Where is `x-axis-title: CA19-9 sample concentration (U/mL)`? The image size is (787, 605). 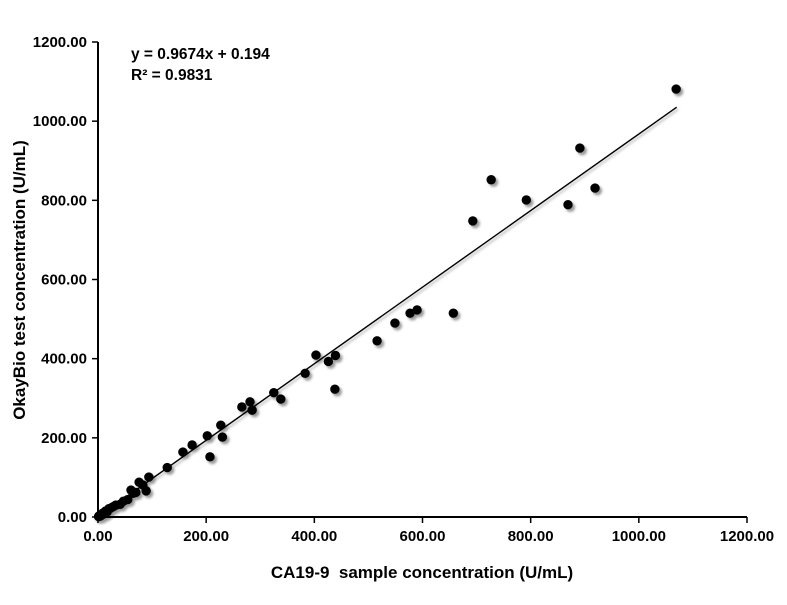 x-axis-title: CA19-9 sample concentration (U/mL) is located at coordinates (422, 572).